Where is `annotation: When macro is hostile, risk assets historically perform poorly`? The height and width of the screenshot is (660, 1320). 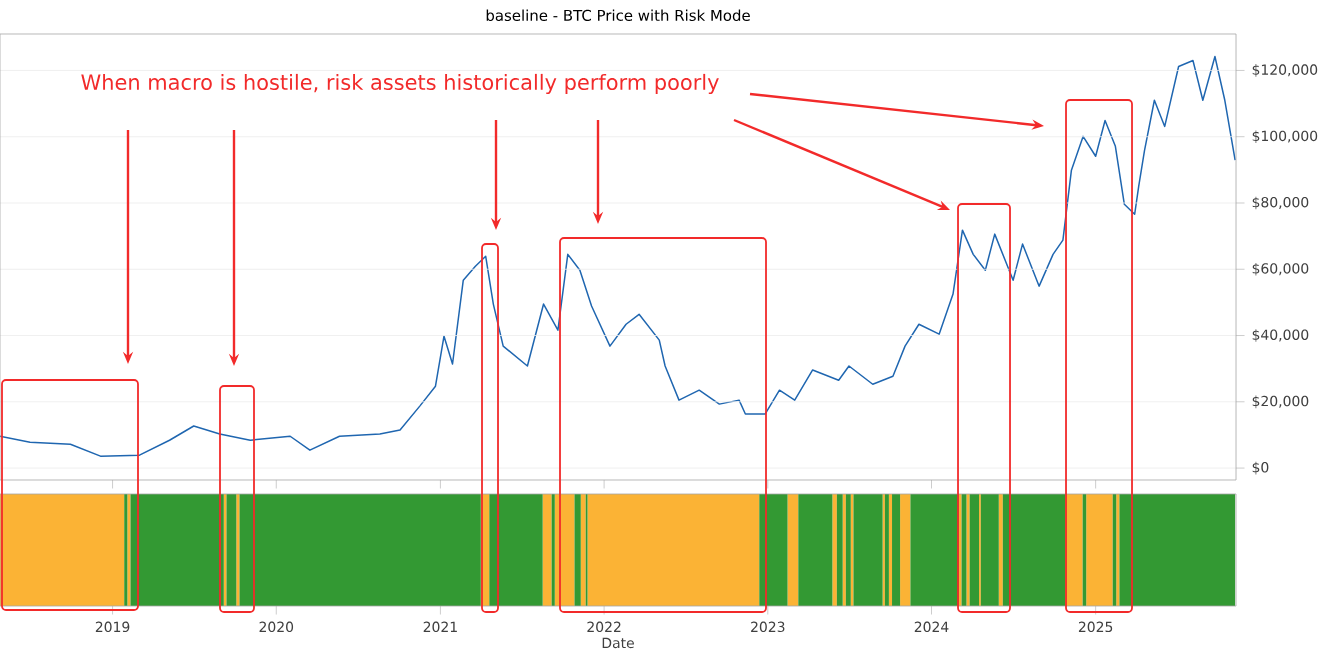 annotation: When macro is hostile, risk assets historically perform poorly is located at coordinates (400, 84).